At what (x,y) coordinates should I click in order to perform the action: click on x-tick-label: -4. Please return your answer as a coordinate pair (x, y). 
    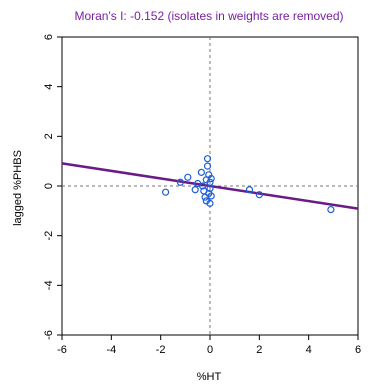
    Looking at the image, I should click on (111, 350).